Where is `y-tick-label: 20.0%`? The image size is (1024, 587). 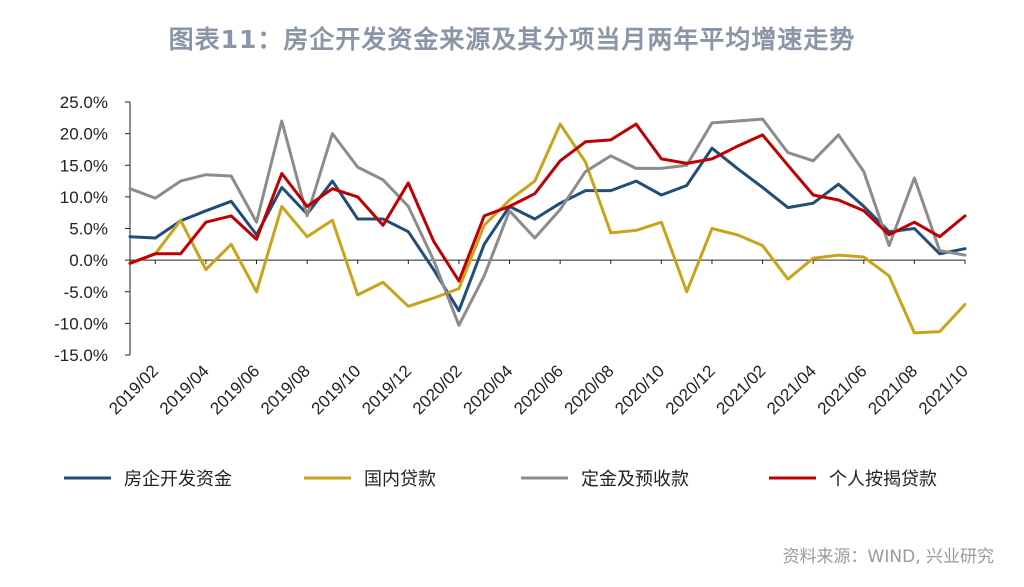
y-tick-label: 20.0% is located at coordinates (84, 134).